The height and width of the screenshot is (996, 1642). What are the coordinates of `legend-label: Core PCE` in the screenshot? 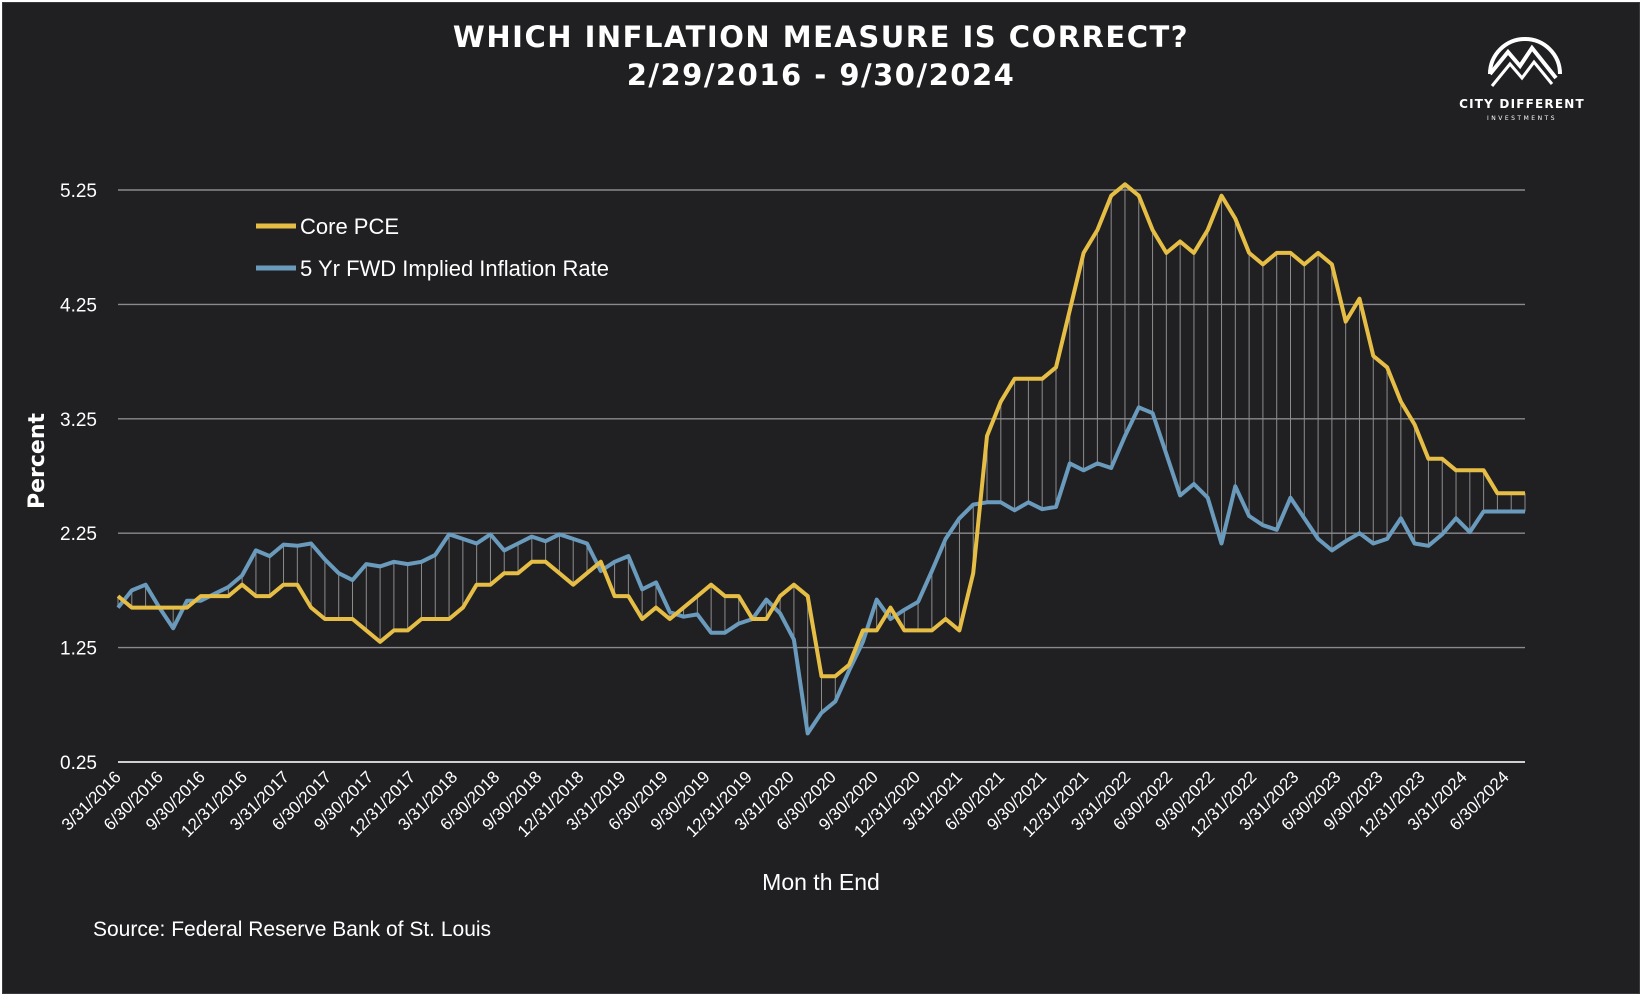 It's located at (349, 226).